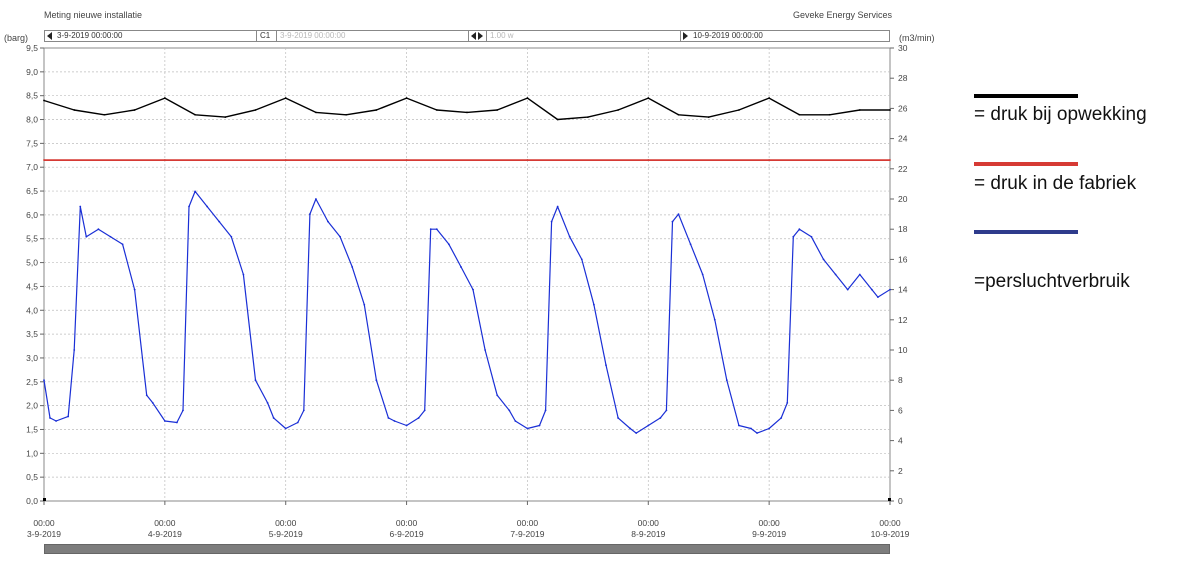 The width and height of the screenshot is (1200, 582). What do you see at coordinates (286, 534) in the screenshot?
I see `x-tick-date: 5-9-2019` at bounding box center [286, 534].